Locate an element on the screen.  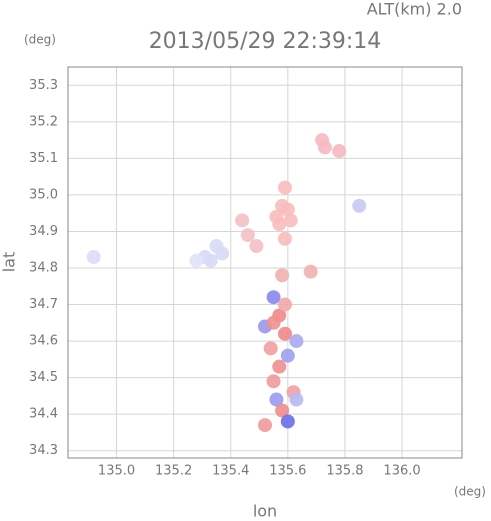
y-tick-label: 34.6 is located at coordinates (43, 341).